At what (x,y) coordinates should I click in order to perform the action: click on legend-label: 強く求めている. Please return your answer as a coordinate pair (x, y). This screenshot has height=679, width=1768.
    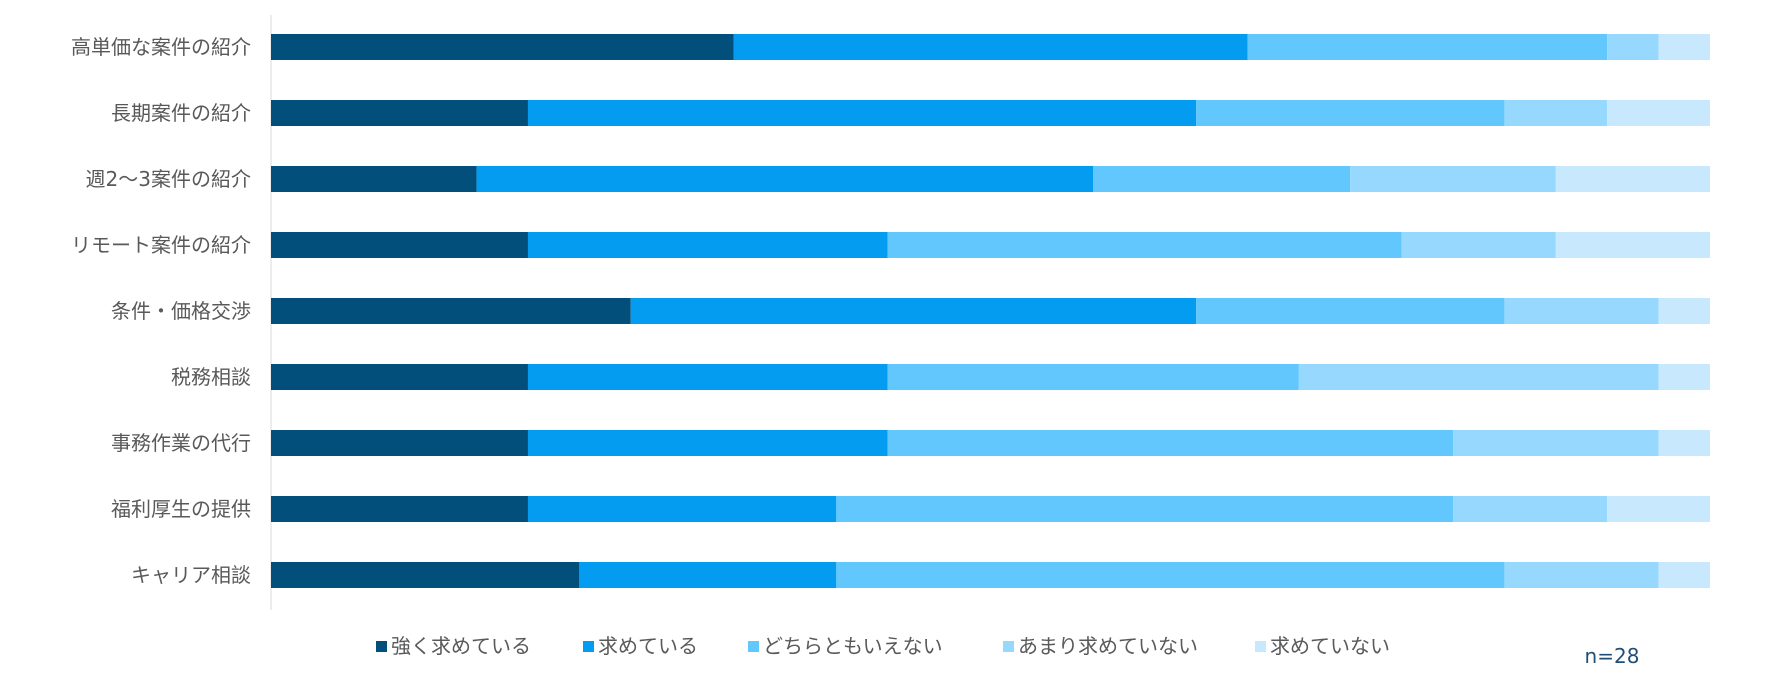
    Looking at the image, I should click on (461, 646).